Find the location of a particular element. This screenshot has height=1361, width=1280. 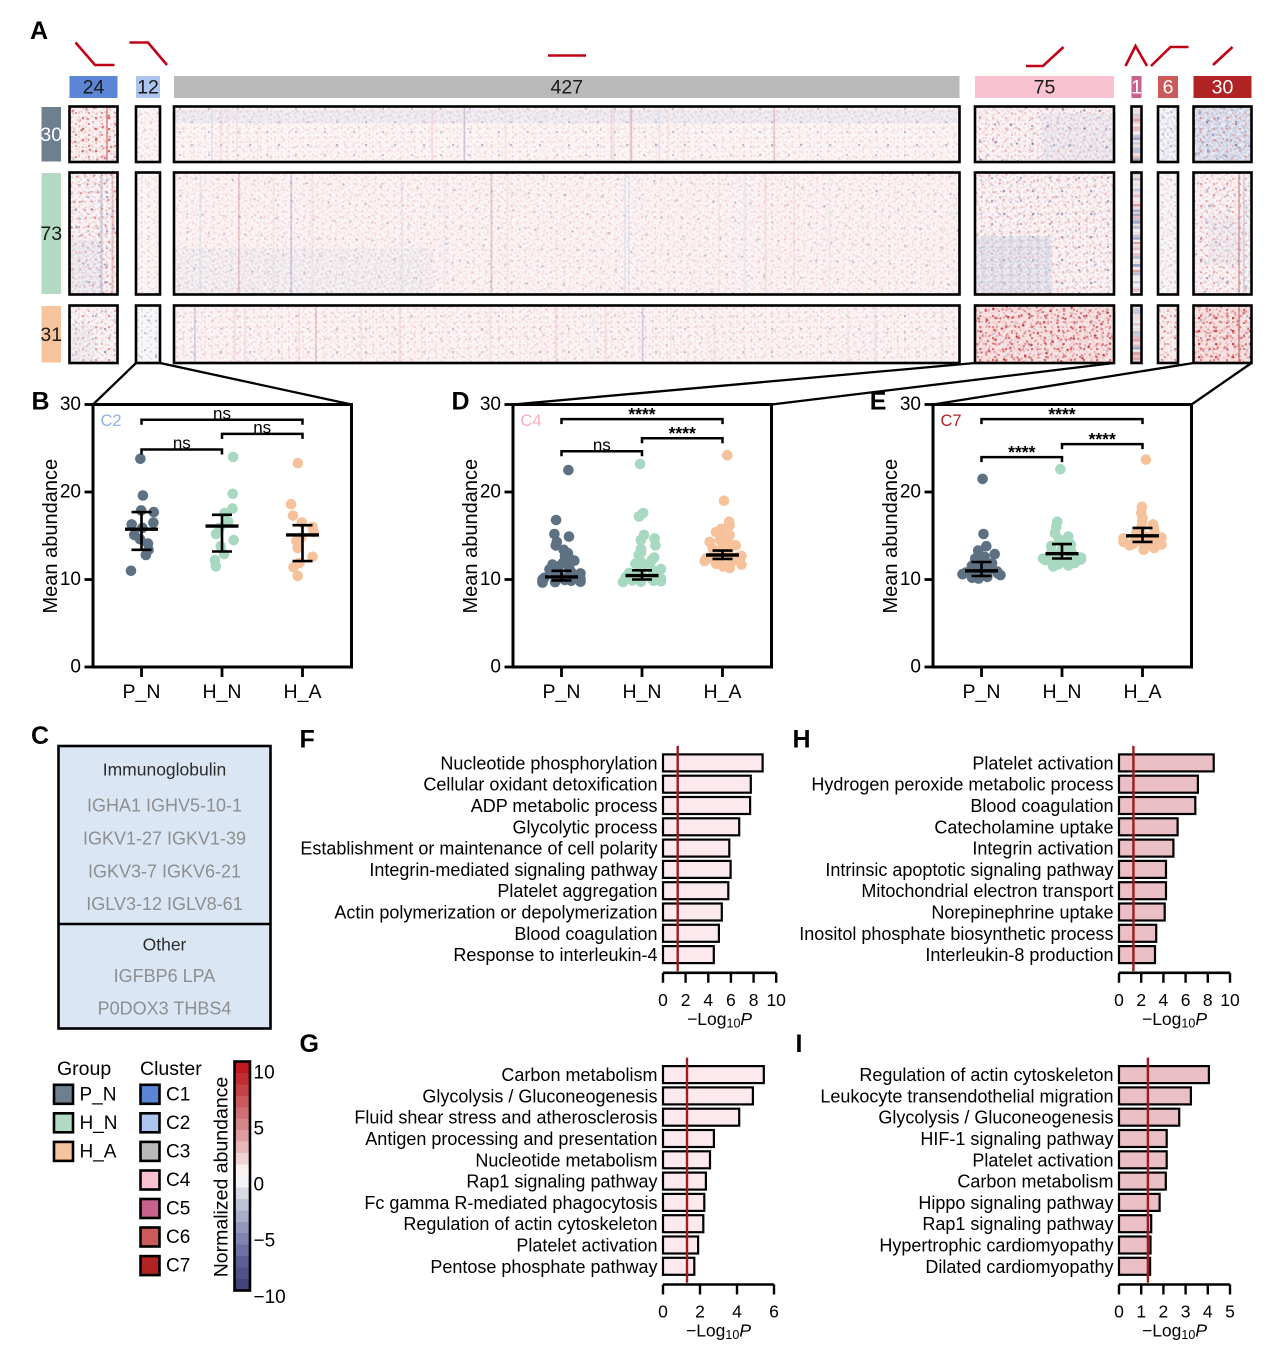

svg-text: Group is located at coordinates (84, 1069).